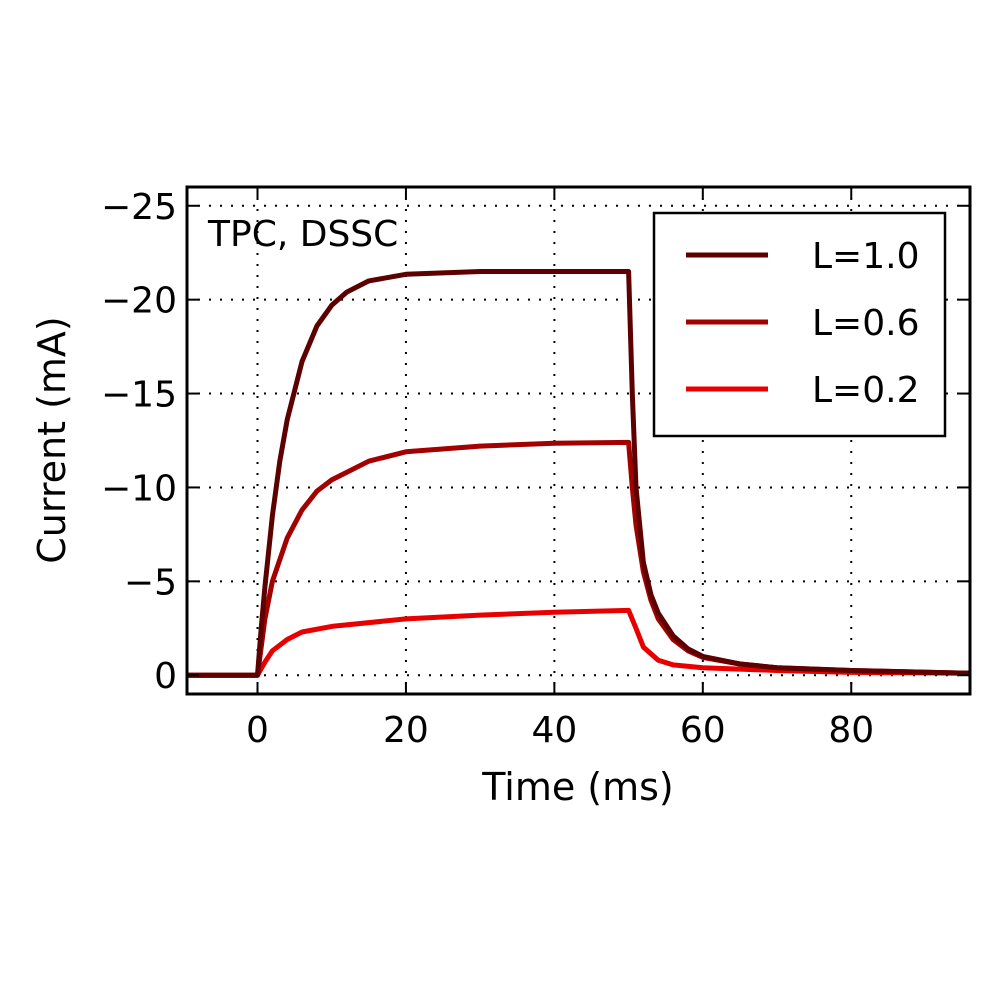 The width and height of the screenshot is (1000, 1000). What do you see at coordinates (165, 676) in the screenshot?
I see `y-tick-label: 0` at bounding box center [165, 676].